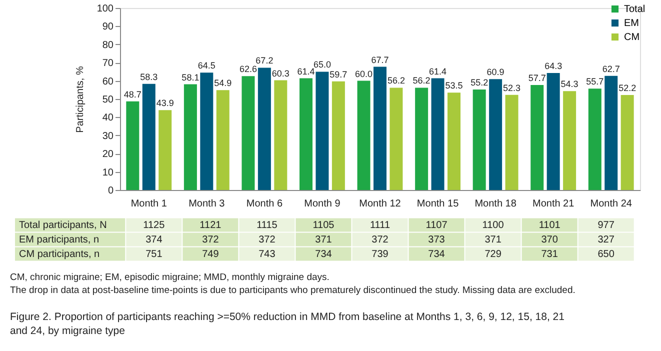 The height and width of the screenshot is (351, 661). Describe the element at coordinates (611, 204) in the screenshot. I see `x-tick-label: Month 24` at that location.